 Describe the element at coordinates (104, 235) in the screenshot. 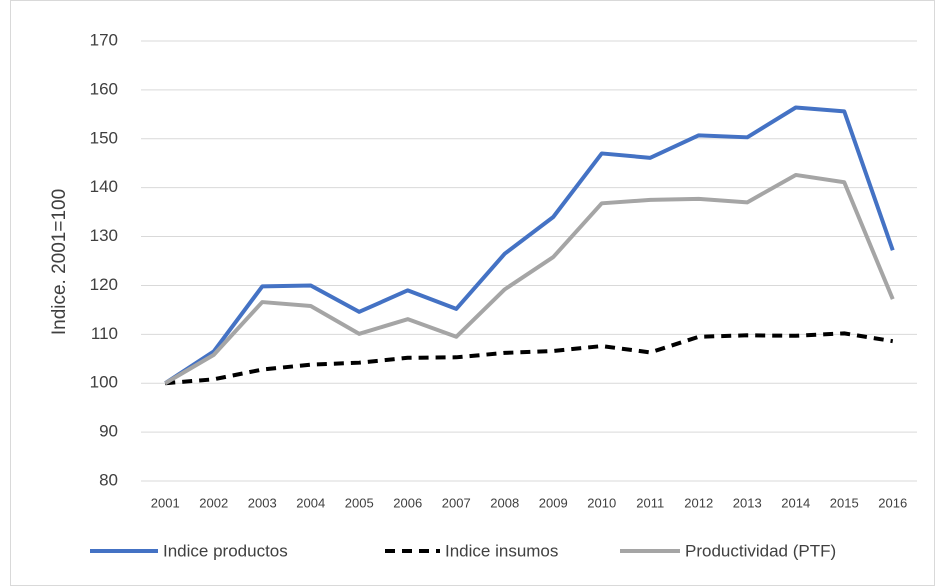

I see `y-tick-label: 130` at that location.